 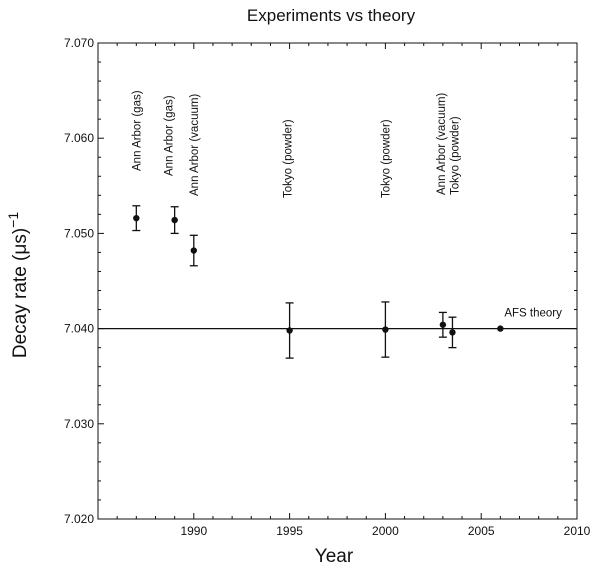 What do you see at coordinates (79, 329) in the screenshot?
I see `y-tick-label: 7.040` at bounding box center [79, 329].